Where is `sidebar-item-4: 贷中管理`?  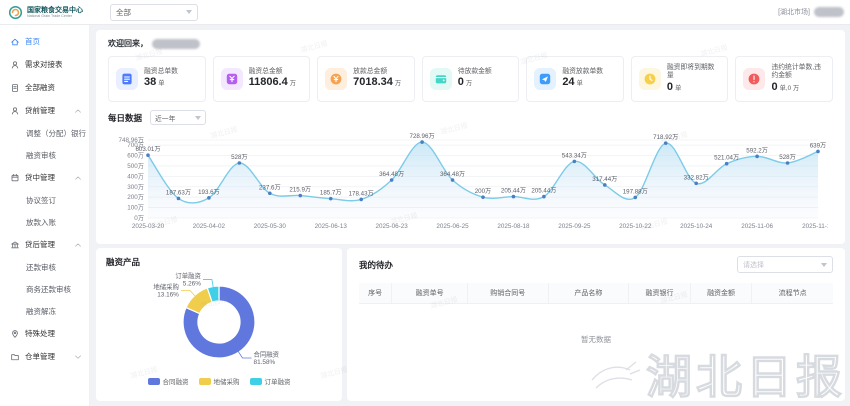 sidebar-item-4: 贷中管理 is located at coordinates (44, 177).